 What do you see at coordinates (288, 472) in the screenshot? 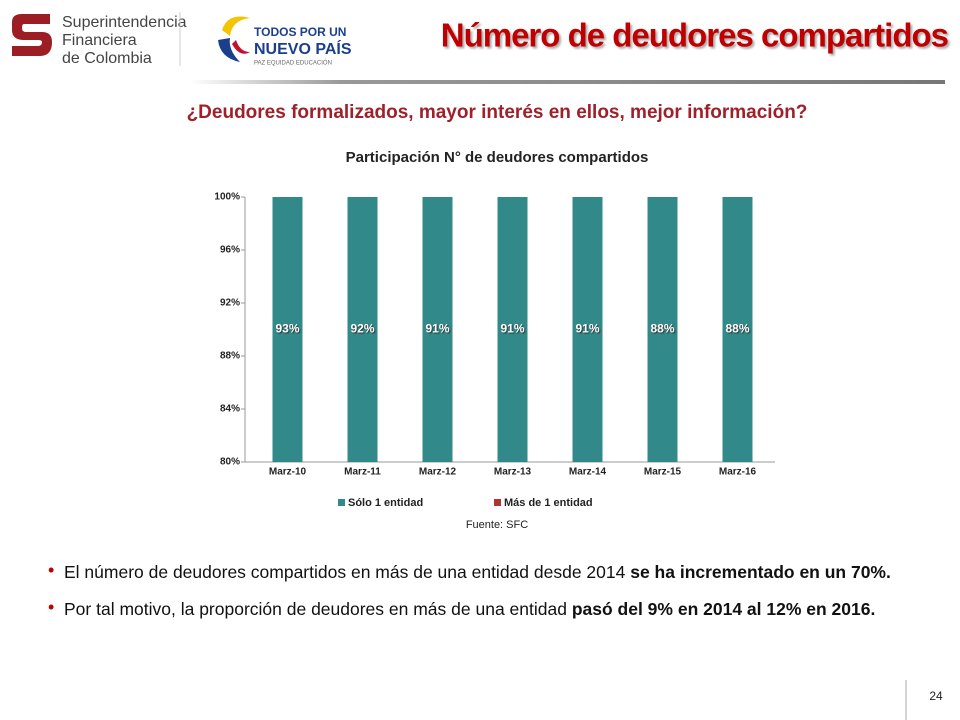
I see `x-tick-label: Marz-10` at bounding box center [288, 472].